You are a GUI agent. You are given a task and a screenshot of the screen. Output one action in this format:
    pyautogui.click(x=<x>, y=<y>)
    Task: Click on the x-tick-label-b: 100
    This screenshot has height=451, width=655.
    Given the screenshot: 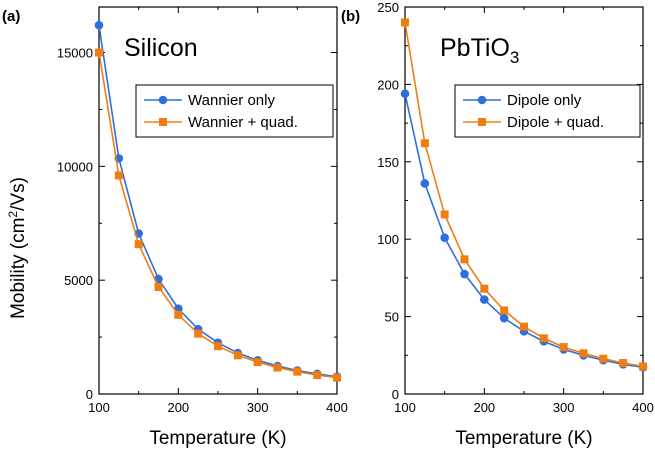 What is the action you would take?
    pyautogui.click(x=405, y=407)
    